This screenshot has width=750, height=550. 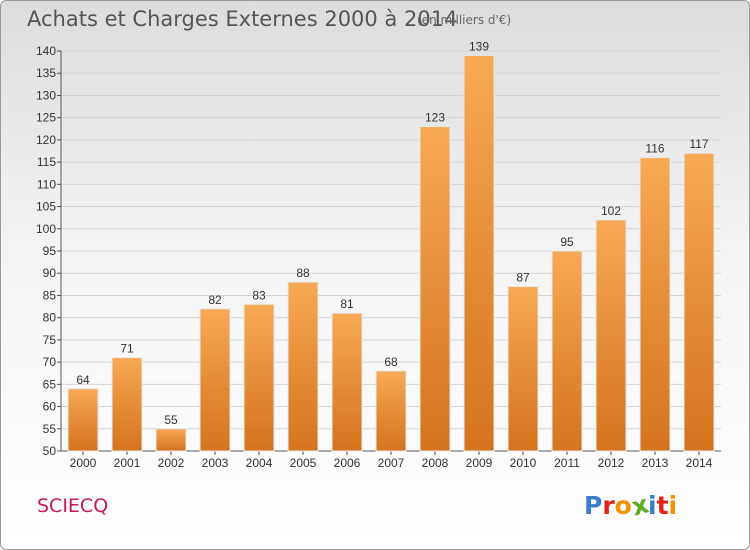 I want to click on bar-2011, so click(x=567, y=351).